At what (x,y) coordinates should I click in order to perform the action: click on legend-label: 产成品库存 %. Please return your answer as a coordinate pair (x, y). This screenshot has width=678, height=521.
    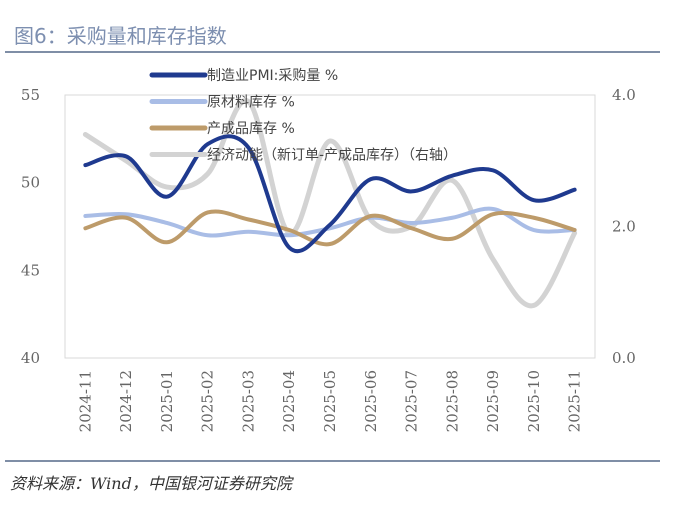
    Looking at the image, I should click on (251, 129).